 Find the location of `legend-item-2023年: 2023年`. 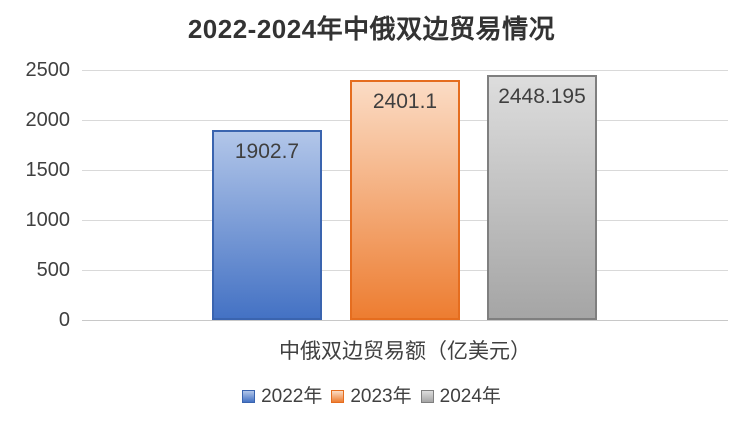

legend-item-2023年: 2023年 is located at coordinates (371, 396).